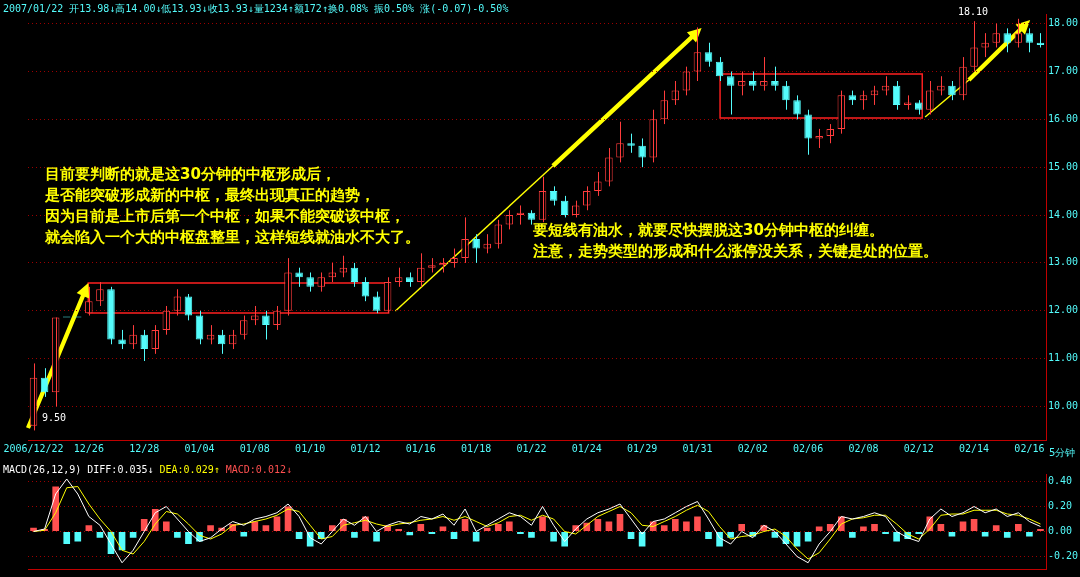  What do you see at coordinates (1063, 358) in the screenshot?
I see `y-tick-label: 11.00` at bounding box center [1063, 358].